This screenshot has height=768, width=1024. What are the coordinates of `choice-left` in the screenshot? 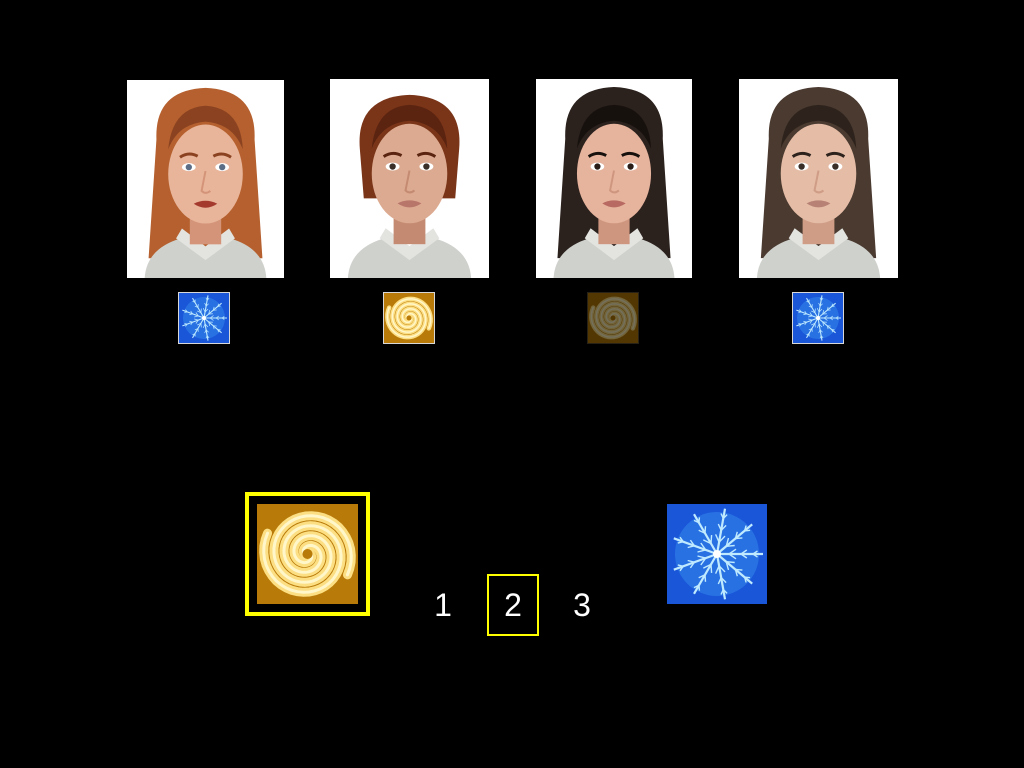 It's located at (307, 554).